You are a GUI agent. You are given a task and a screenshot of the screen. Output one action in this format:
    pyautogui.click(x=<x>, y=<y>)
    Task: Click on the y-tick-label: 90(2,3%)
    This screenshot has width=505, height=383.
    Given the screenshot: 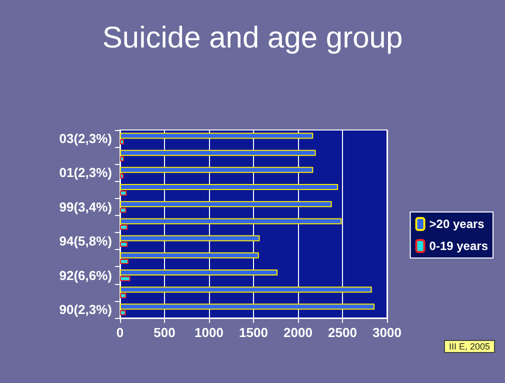 What is the action you would take?
    pyautogui.click(x=85, y=309)
    